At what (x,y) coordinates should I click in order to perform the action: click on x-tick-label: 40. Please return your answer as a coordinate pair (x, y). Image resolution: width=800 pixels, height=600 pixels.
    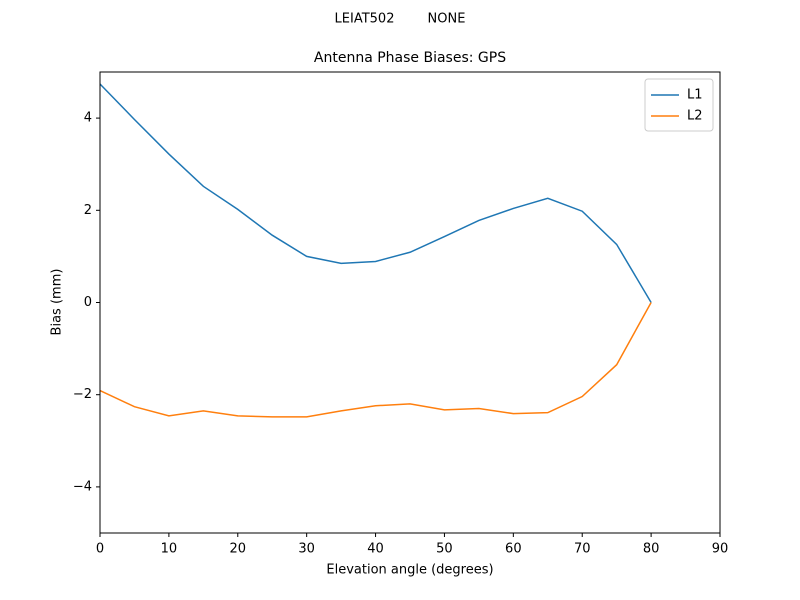
    Looking at the image, I should click on (375, 549).